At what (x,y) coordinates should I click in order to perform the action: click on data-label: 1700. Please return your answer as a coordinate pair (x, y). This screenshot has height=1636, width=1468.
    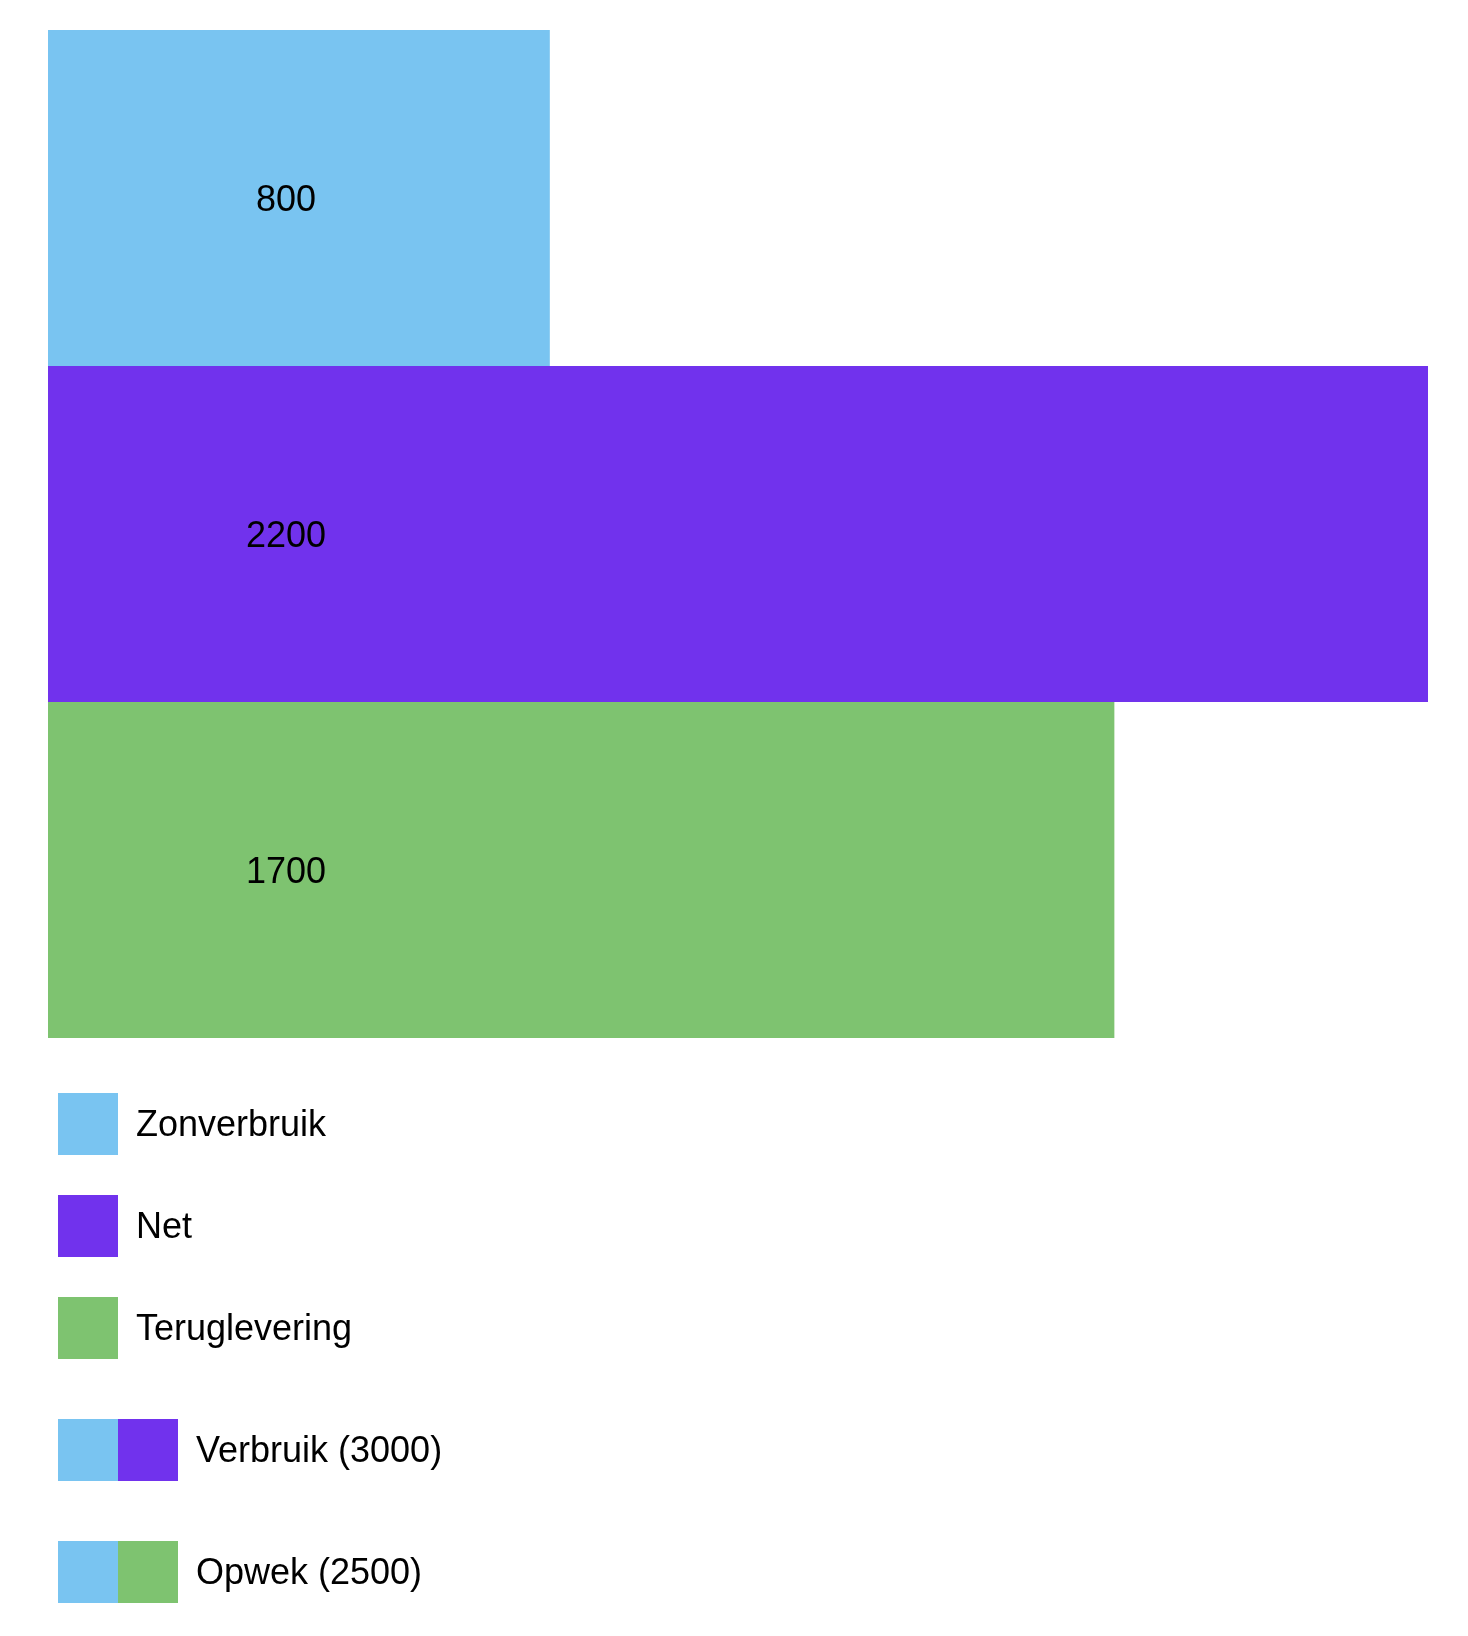
    Looking at the image, I should click on (286, 870).